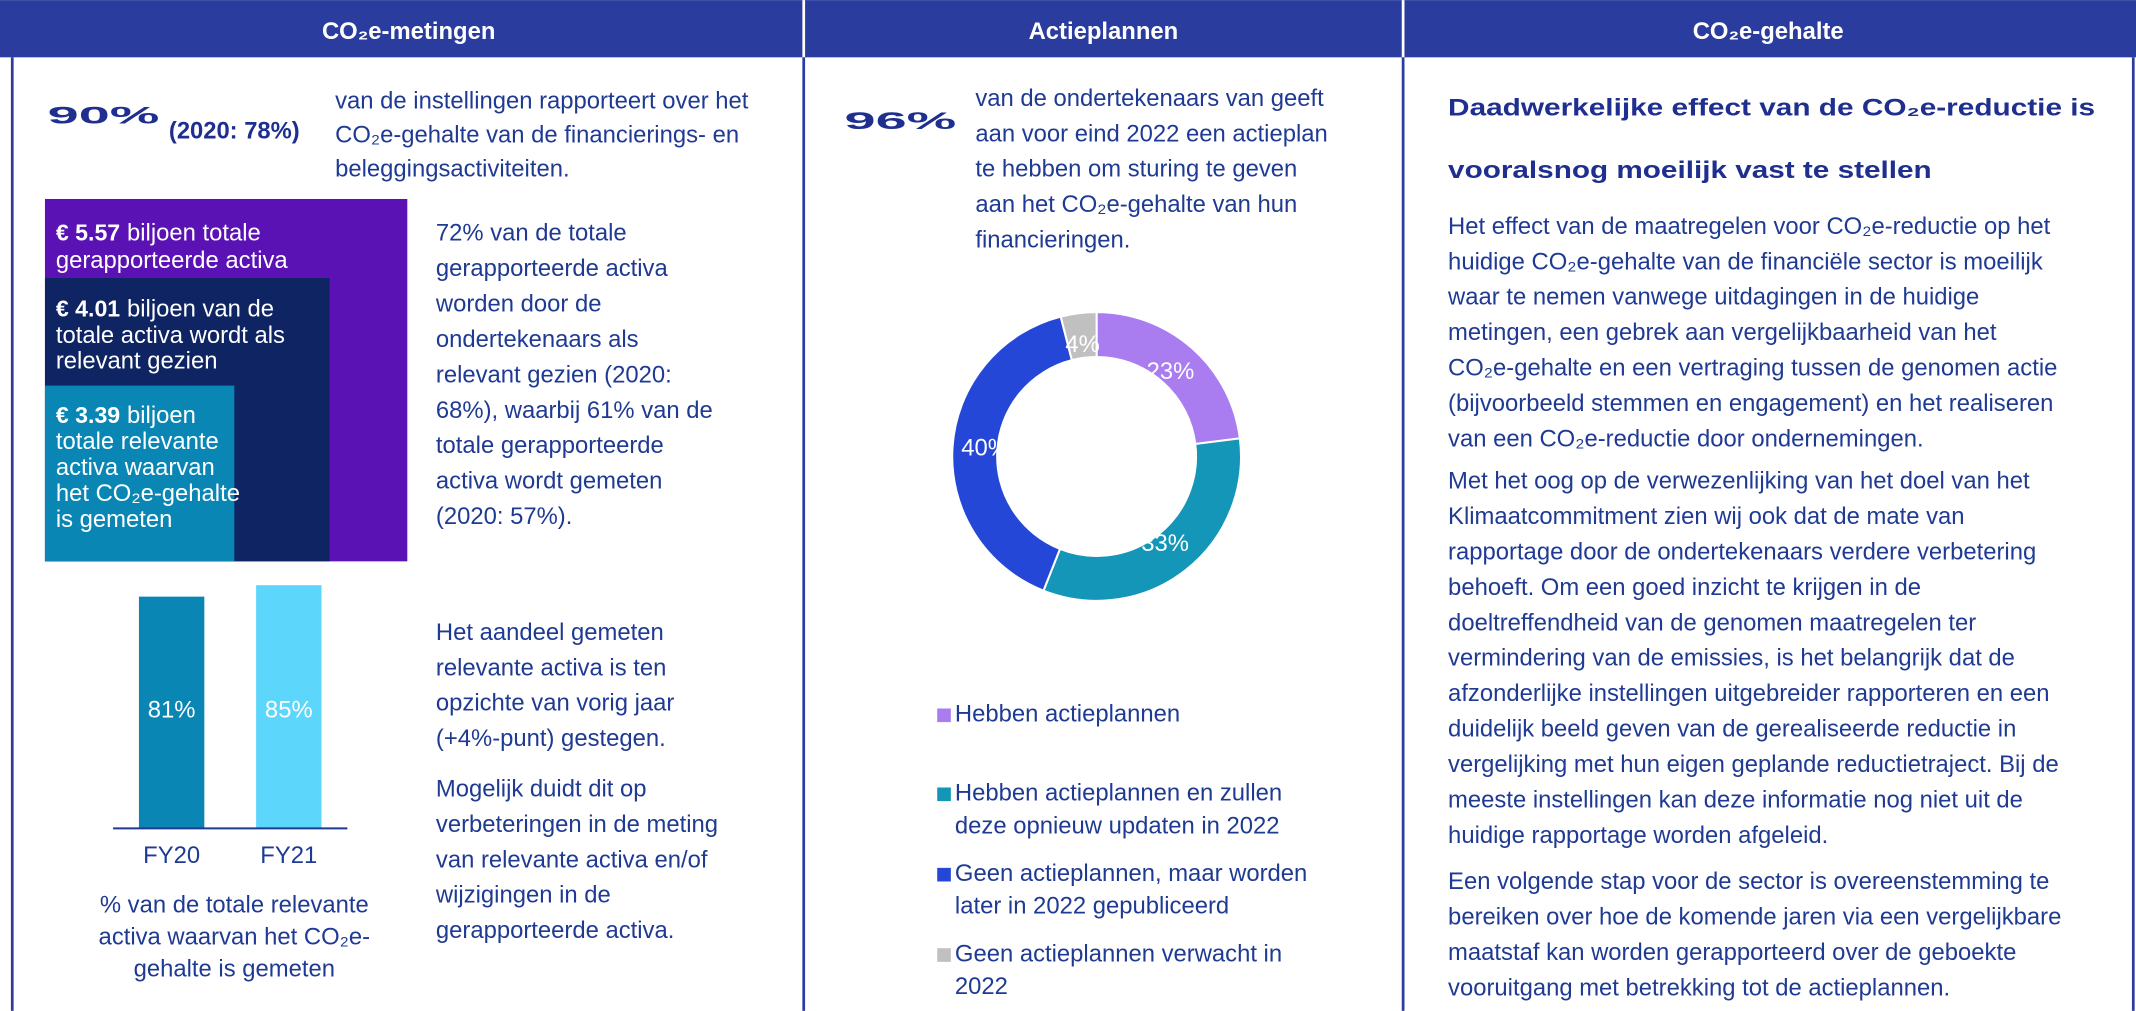 Image resolution: width=2136 pixels, height=1011 pixels. What do you see at coordinates (114, 519) in the screenshot?
I see `square-label: is gemeten` at bounding box center [114, 519].